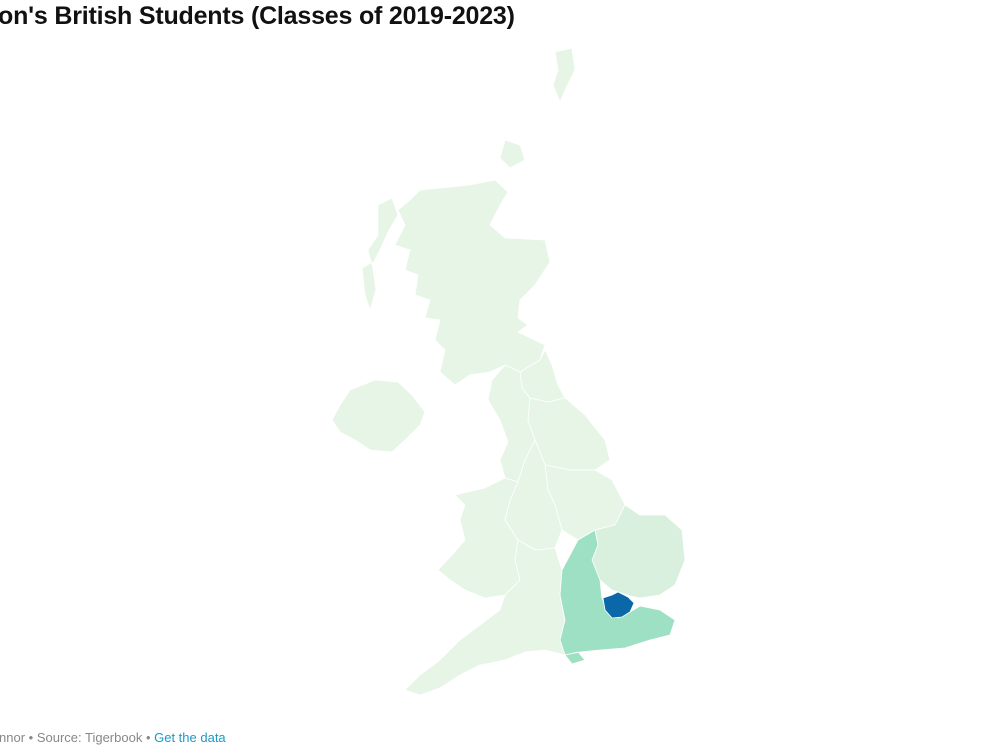 This screenshot has height=750, width=1000. I want to click on source-text: Source: Tigerbook, so click(89, 737).